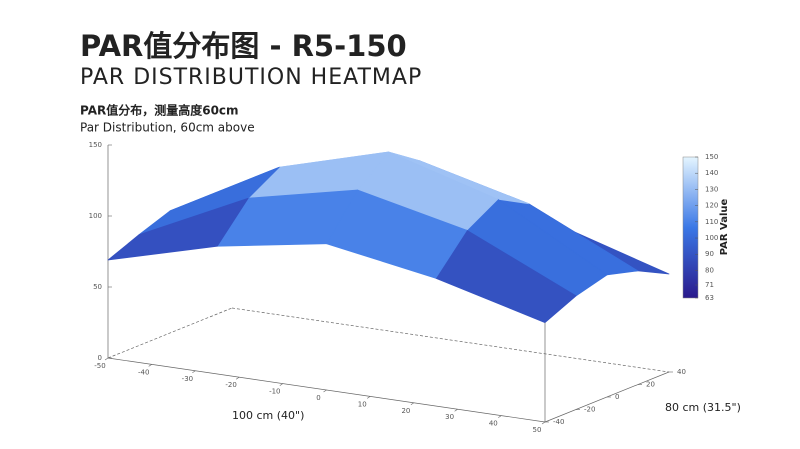 This screenshot has width=800, height=449. Describe the element at coordinates (230, 385) in the screenshot. I see `x-tick-label: -20` at that location.